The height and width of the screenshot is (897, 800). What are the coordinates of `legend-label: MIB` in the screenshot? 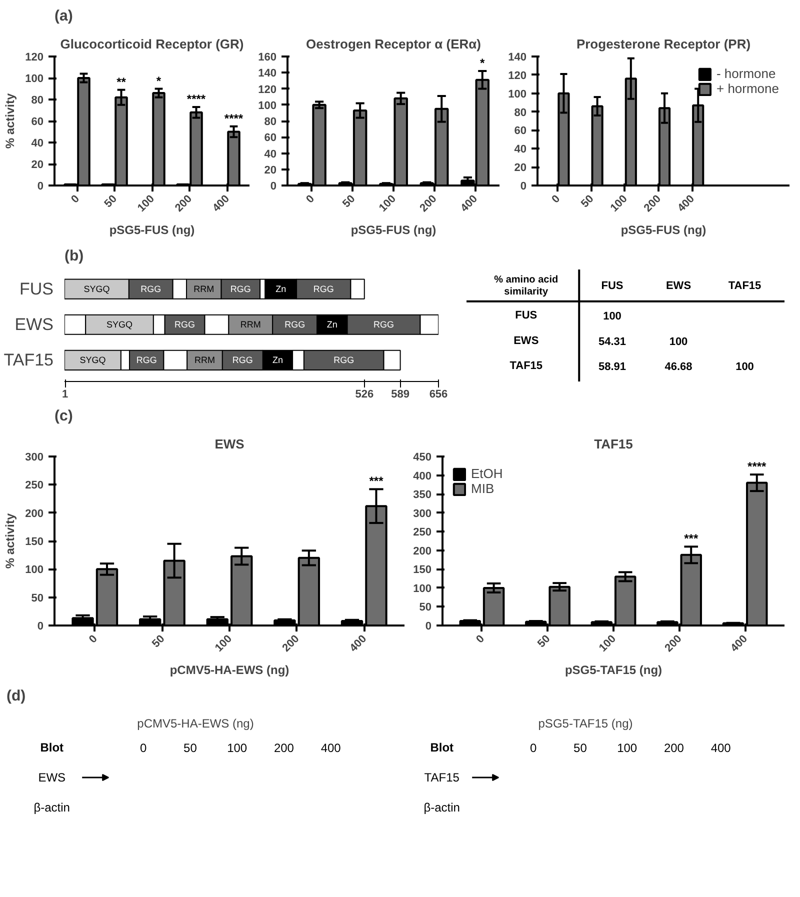 It's located at (482, 488).